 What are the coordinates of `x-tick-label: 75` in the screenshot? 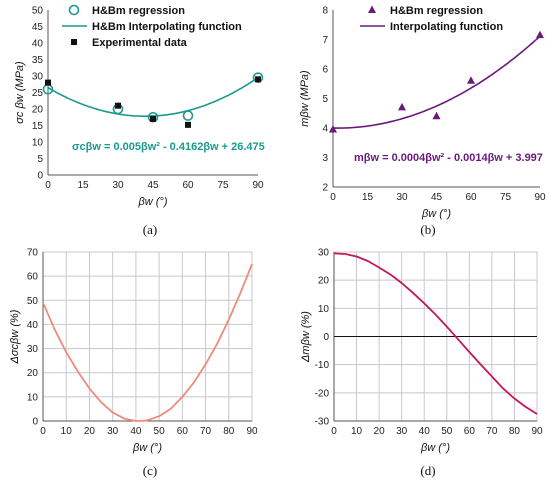 It's located at (506, 197).